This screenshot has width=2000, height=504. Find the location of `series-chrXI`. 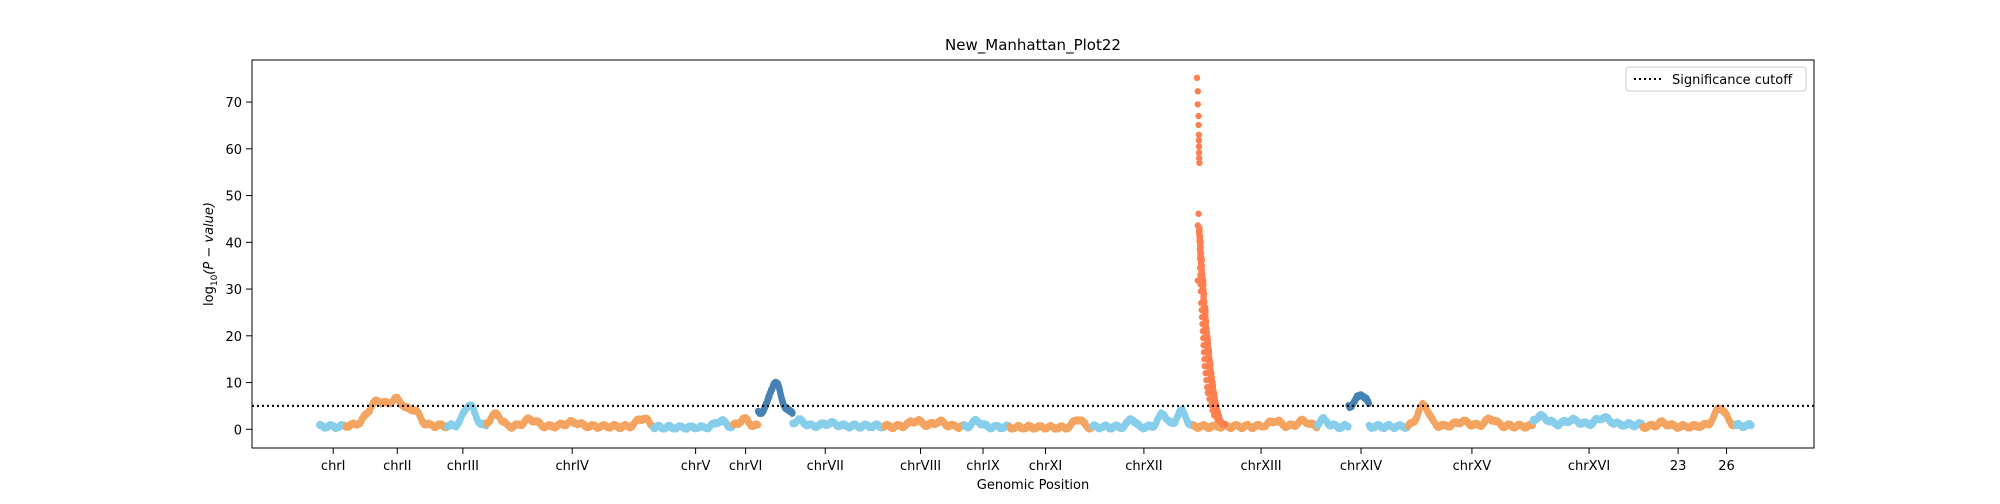

series-chrXI is located at coordinates (1051, 424).